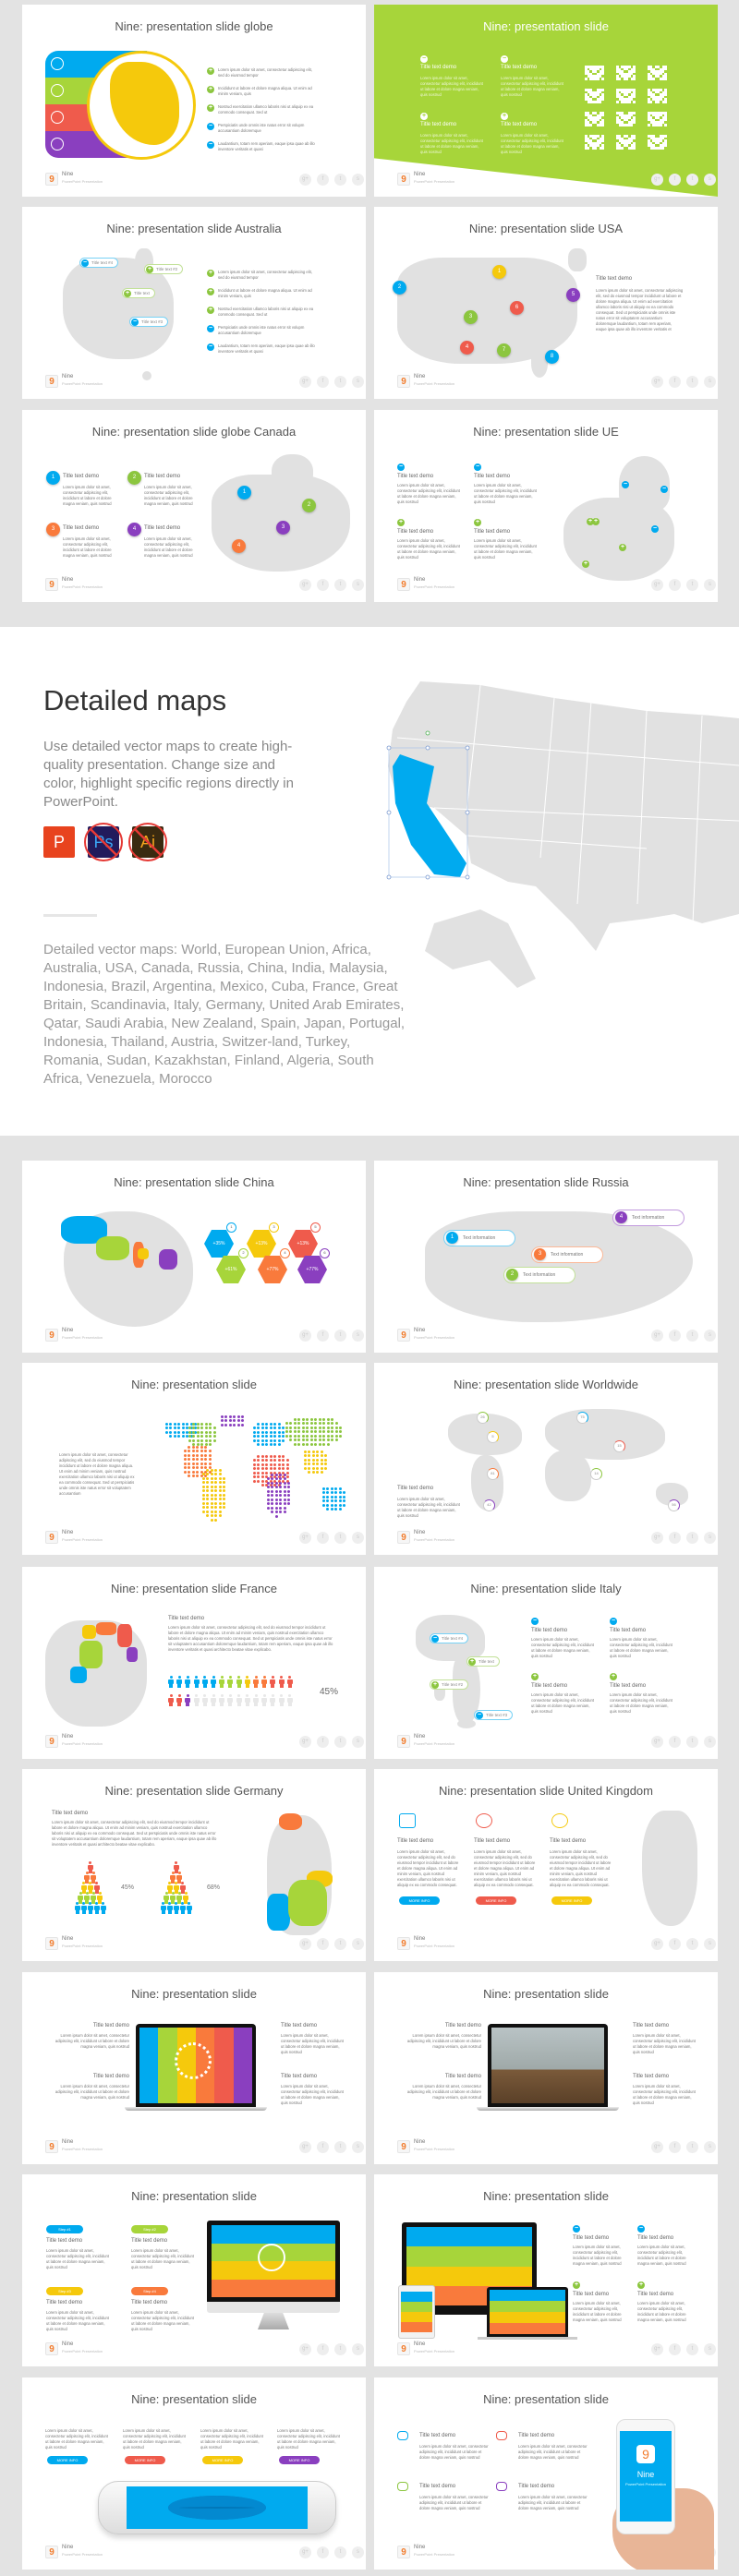 The width and height of the screenshot is (739, 2576). Describe the element at coordinates (134, 529) in the screenshot. I see `number-badge: 4` at that location.